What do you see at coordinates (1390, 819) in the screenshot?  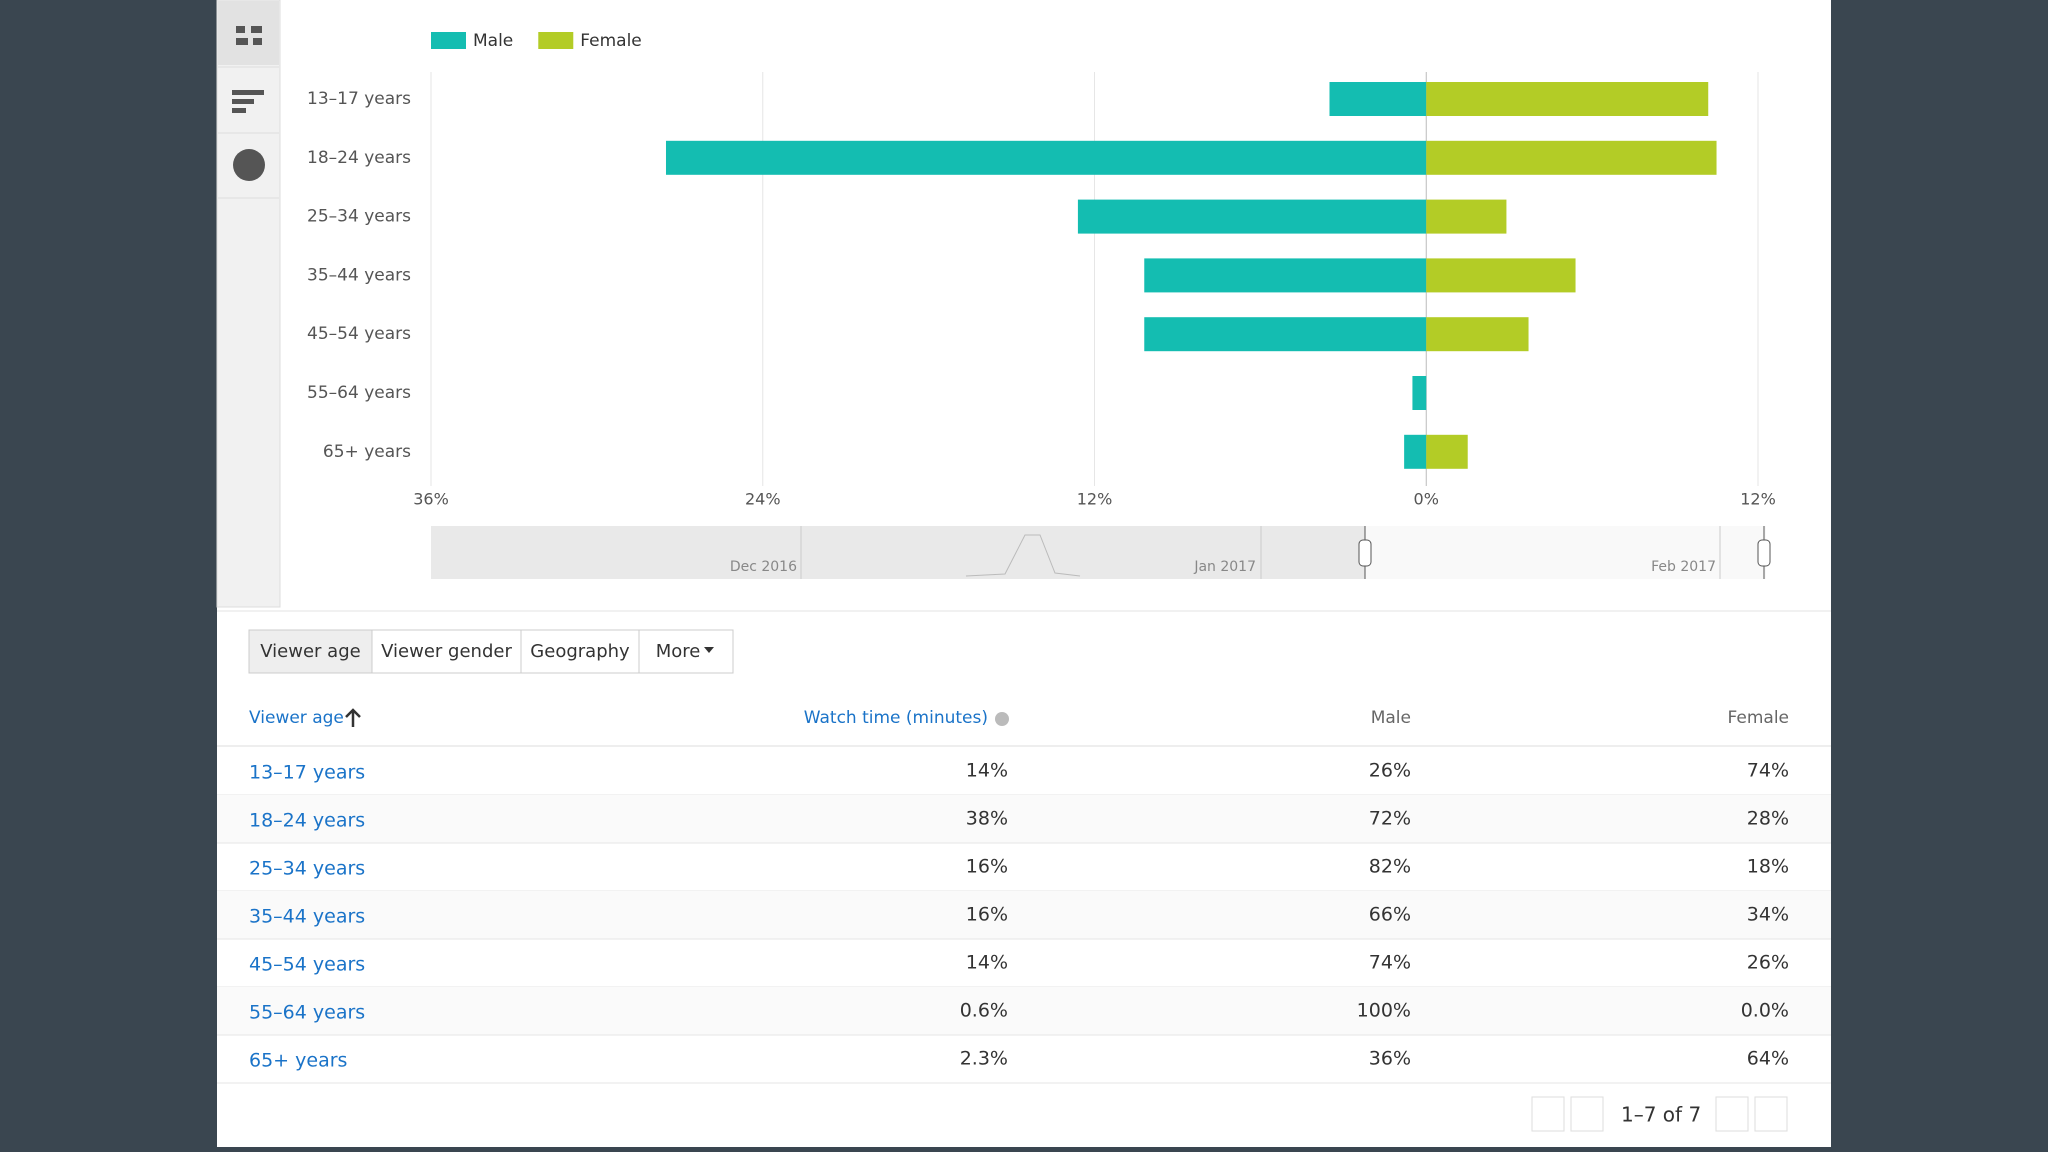 I see `table-cell: 72%` at bounding box center [1390, 819].